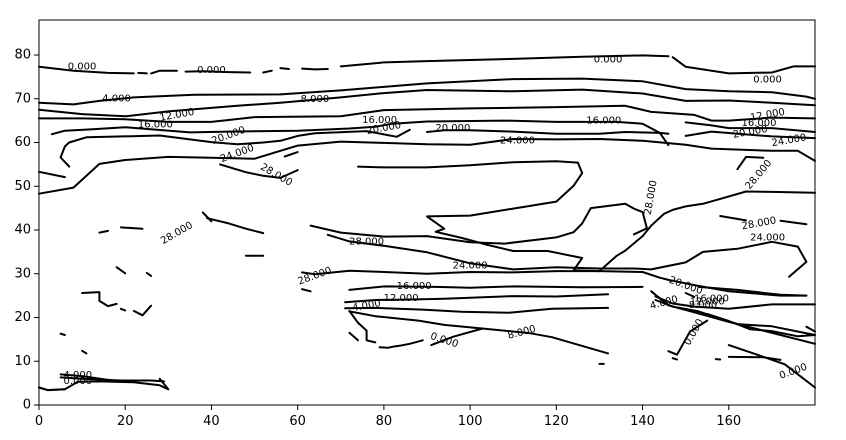 The width and height of the screenshot is (846, 440). I want to click on contour-label-8.000-0: 8.000, so click(315, 99).